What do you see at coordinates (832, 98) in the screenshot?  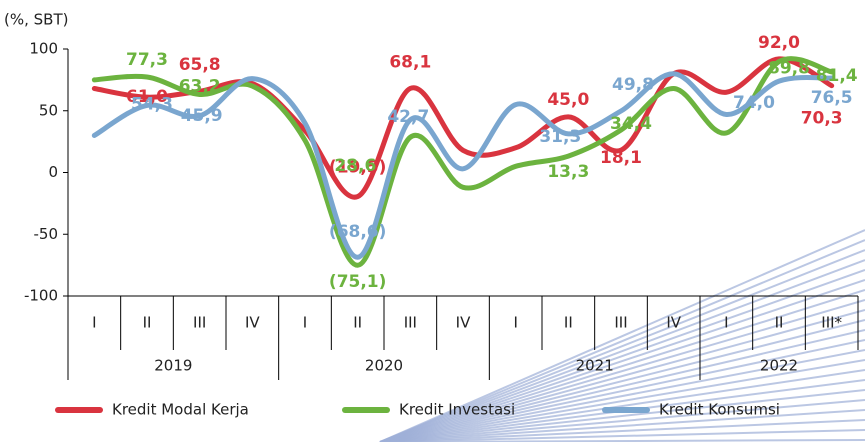 I see `data-label: 76,5` at bounding box center [832, 98].